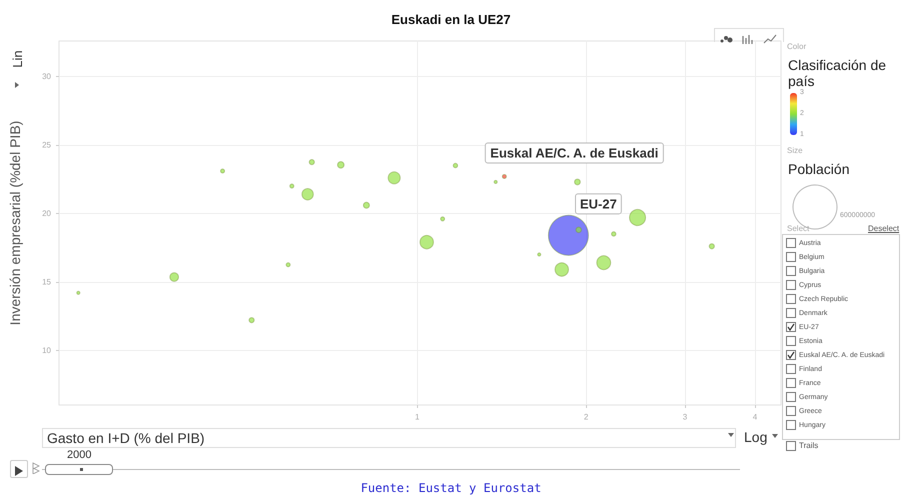 The height and width of the screenshot is (500, 902). What do you see at coordinates (586, 417) in the screenshot?
I see `x-tick-label: 2` at bounding box center [586, 417].